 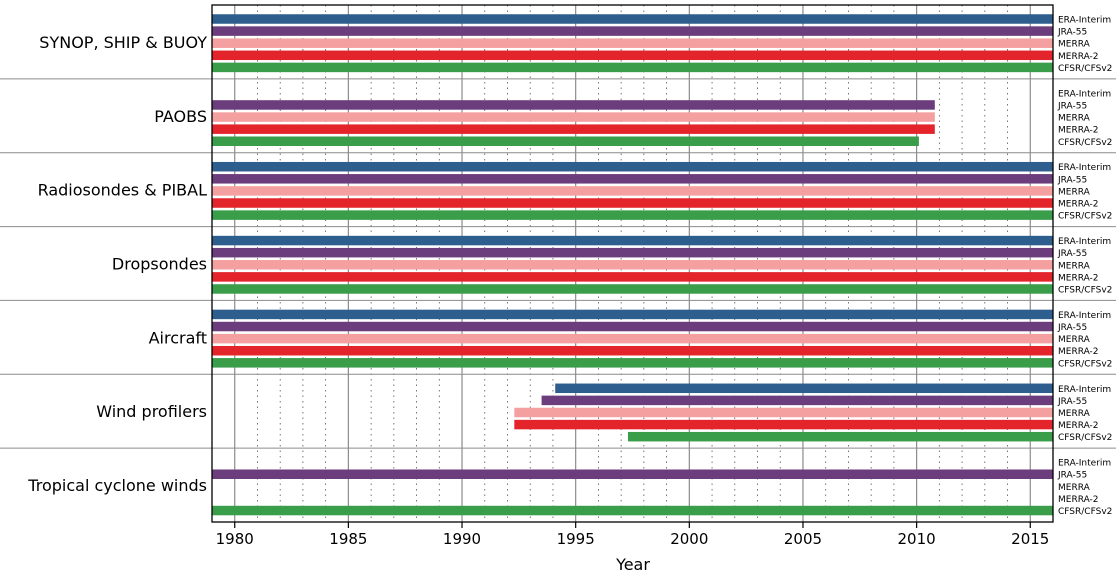 I want to click on x-tick-label: 1990, so click(x=462, y=539).